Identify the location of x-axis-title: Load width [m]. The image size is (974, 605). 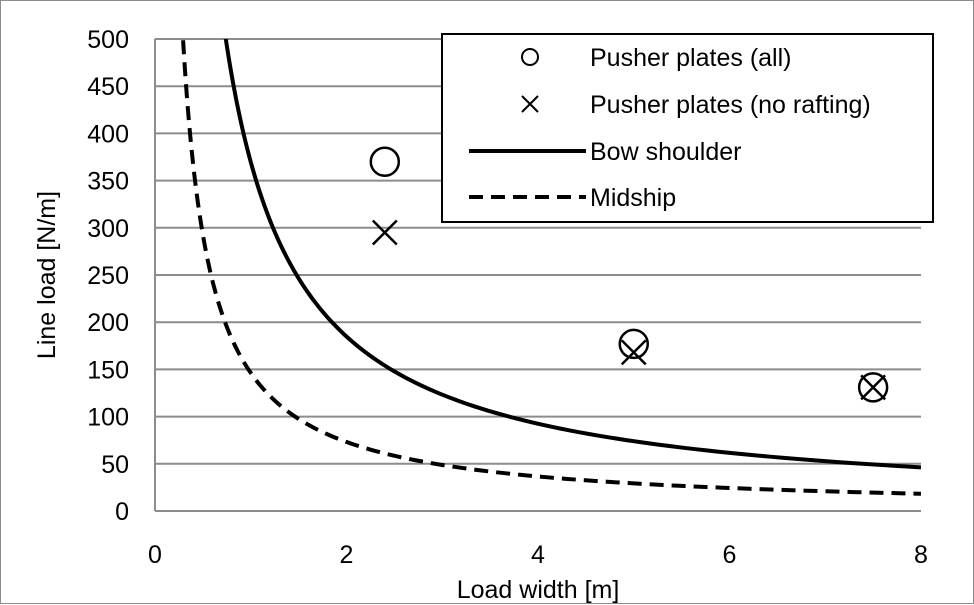
(538, 590).